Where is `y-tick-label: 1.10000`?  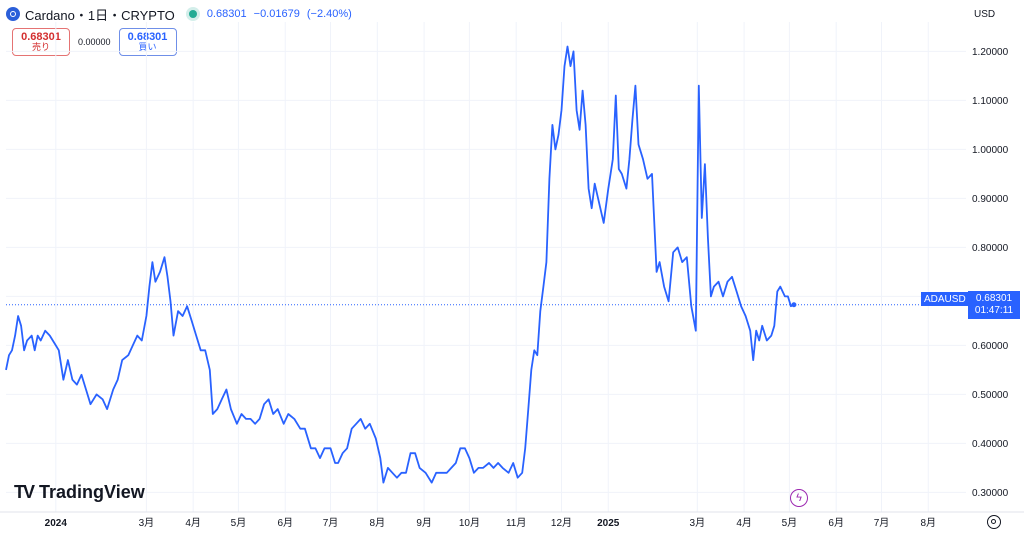
y-tick-label: 1.10000 is located at coordinates (990, 101).